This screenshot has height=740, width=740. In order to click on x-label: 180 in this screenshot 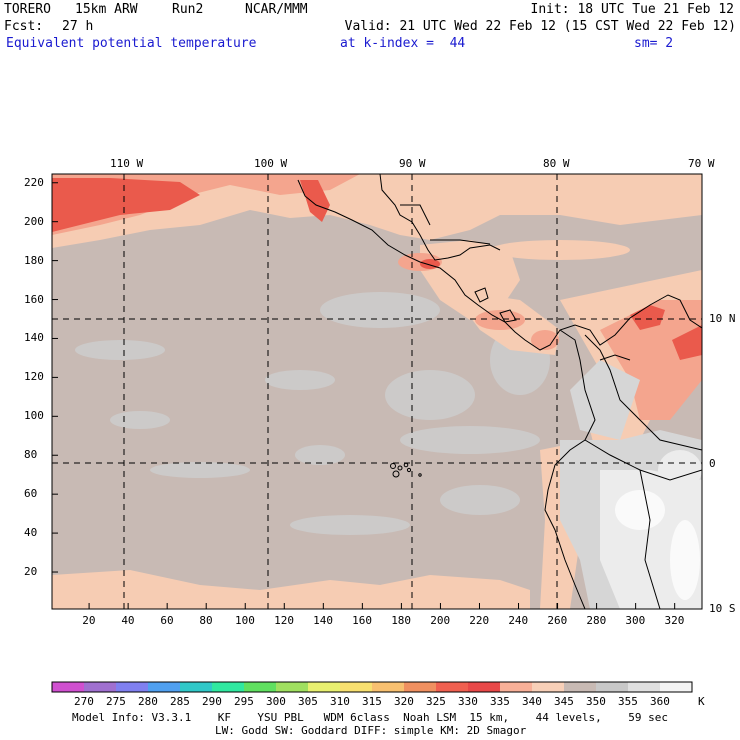, I will do `click(401, 620)`.